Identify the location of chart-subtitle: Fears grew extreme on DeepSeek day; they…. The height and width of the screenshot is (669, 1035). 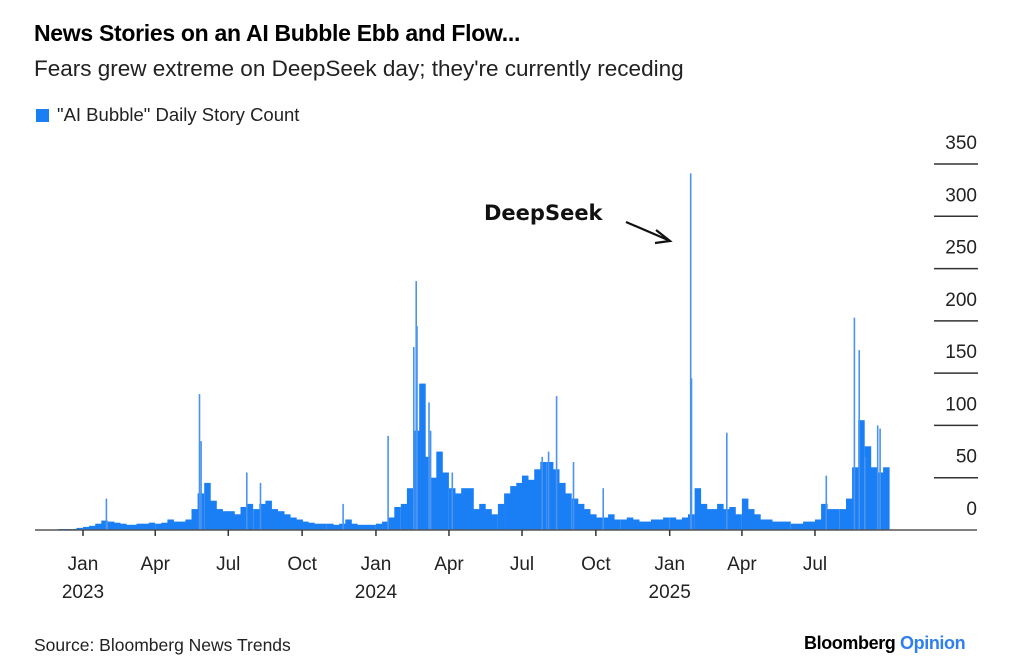
(359, 68).